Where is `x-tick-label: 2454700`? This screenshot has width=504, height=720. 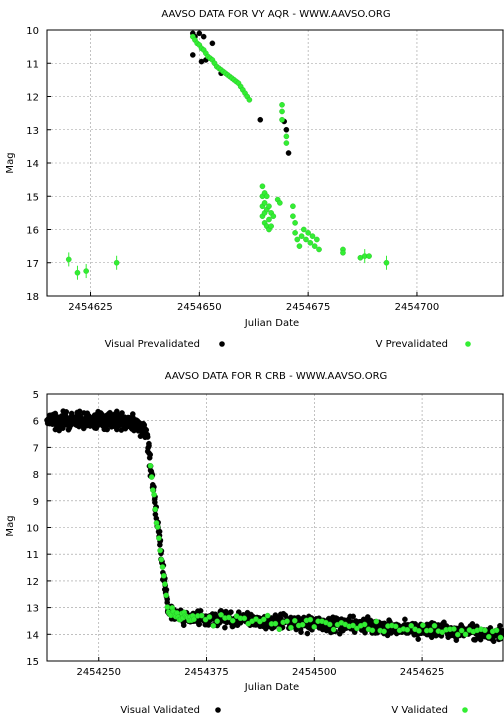 x-tick-label: 2454700 is located at coordinates (417, 307).